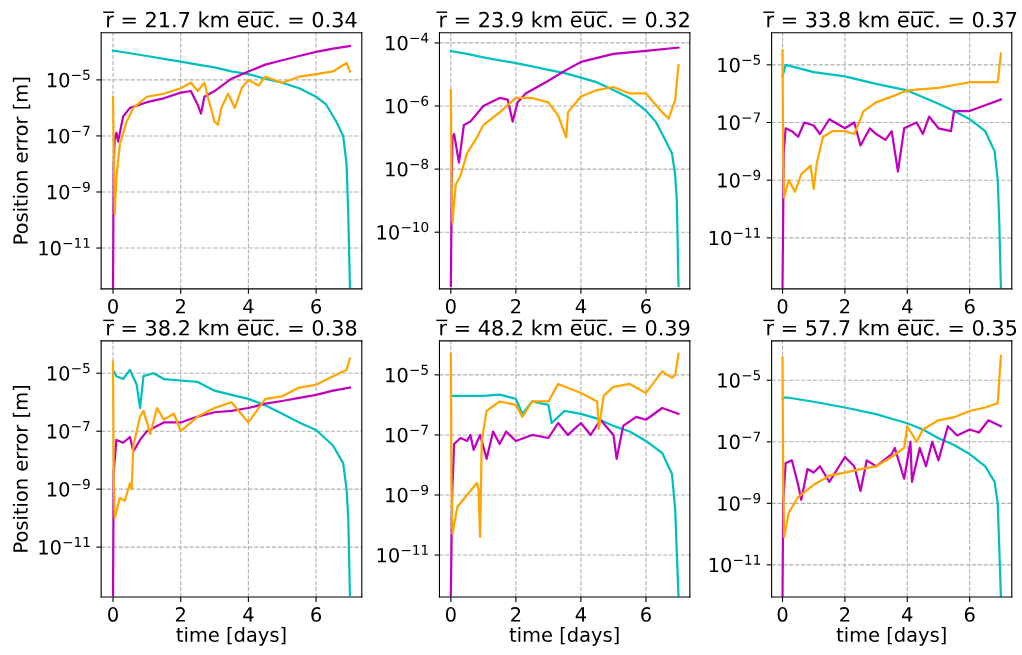  What do you see at coordinates (403, 230) in the screenshot?
I see `y-tick-label: 10$^{−10}$` at bounding box center [403, 230].